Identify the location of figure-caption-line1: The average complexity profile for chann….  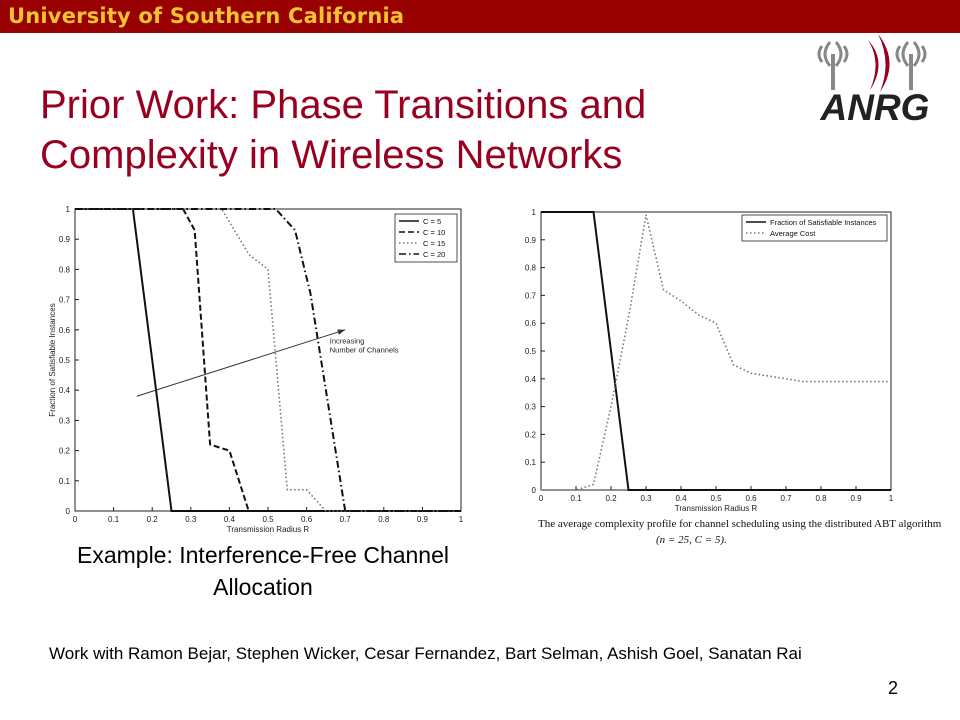
(740, 524).